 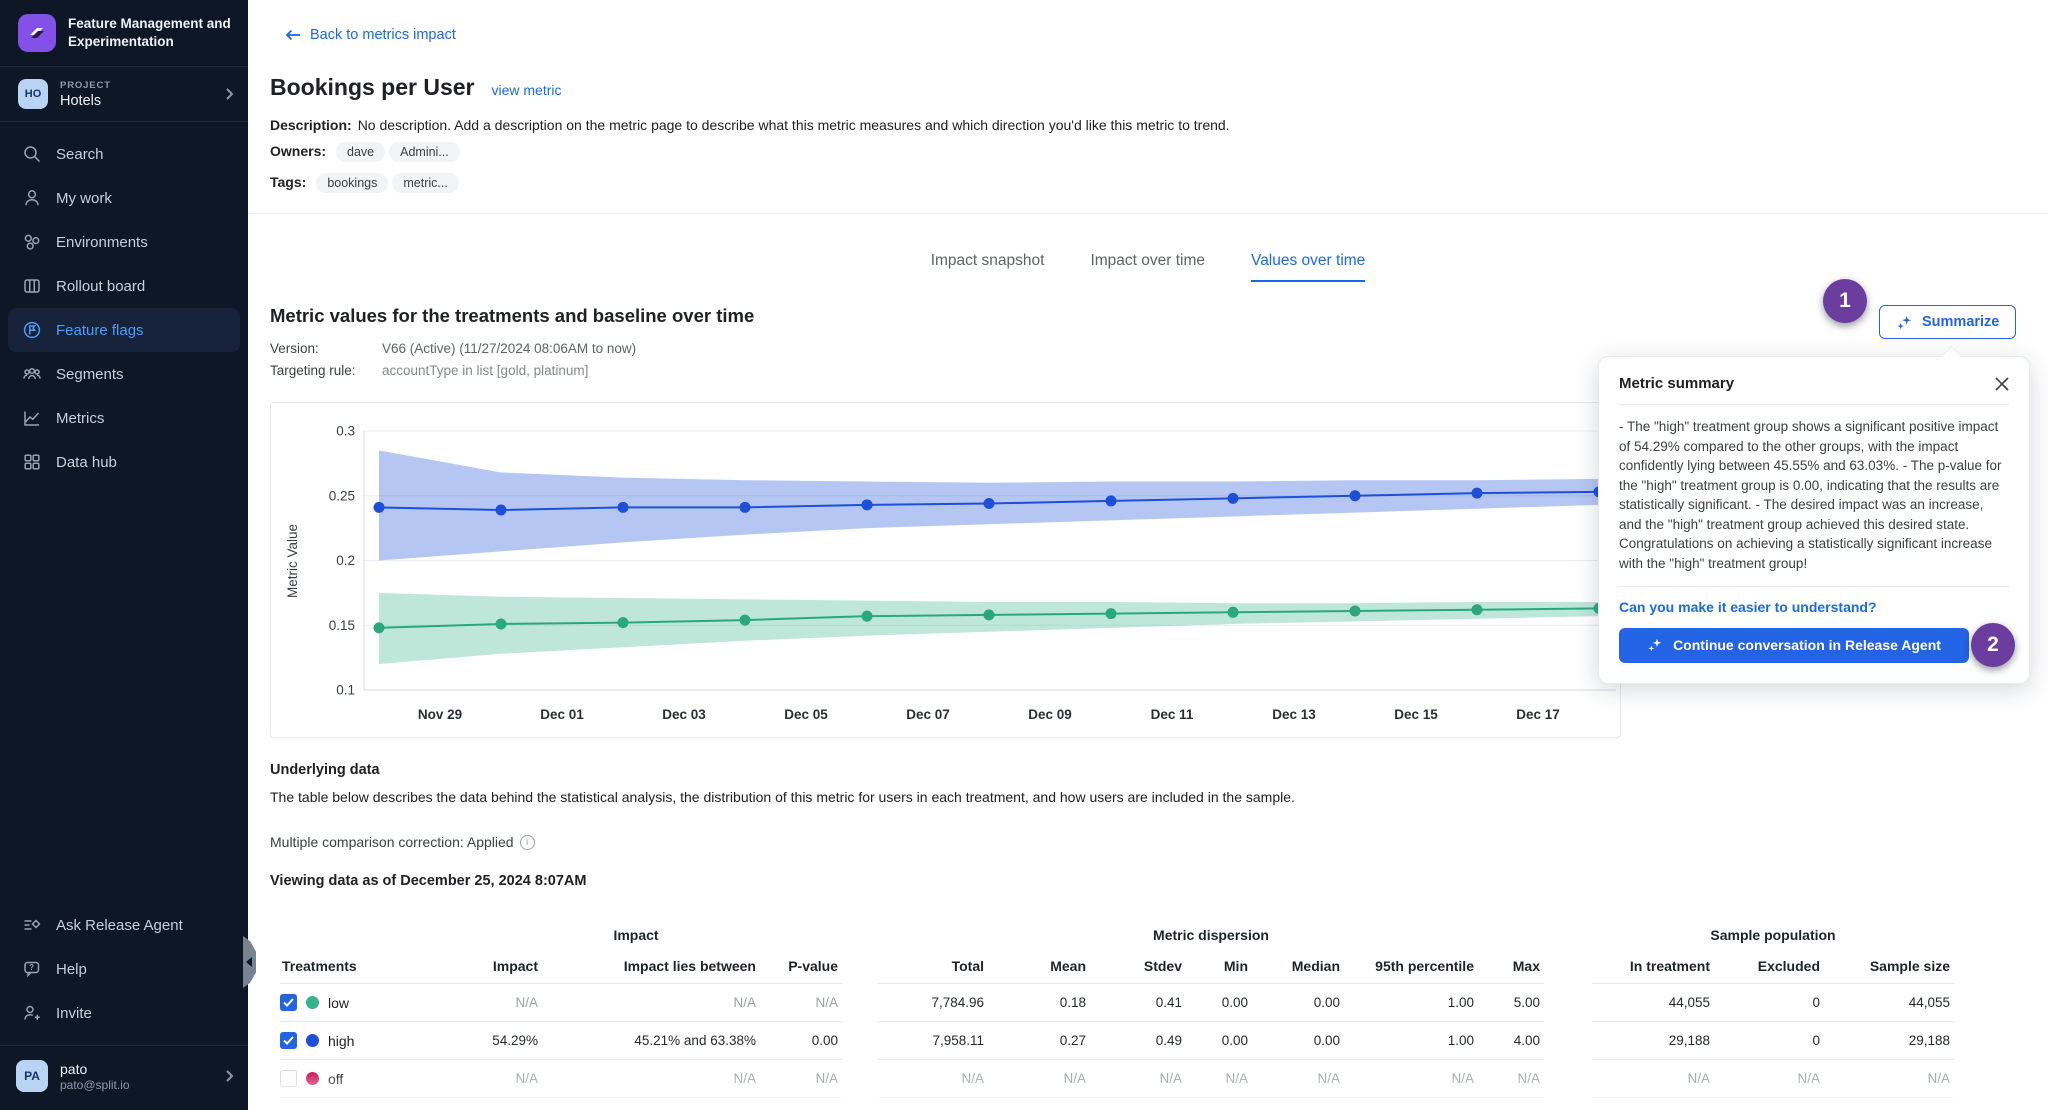 What do you see at coordinates (32, 374) in the screenshot?
I see `people-icon` at bounding box center [32, 374].